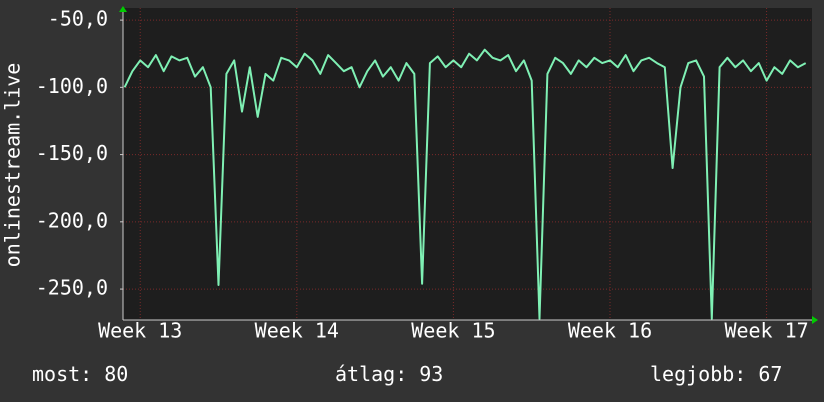 The width and height of the screenshot is (824, 402). Describe the element at coordinates (78, 19) in the screenshot. I see `y-tick-label: -50,0` at that location.